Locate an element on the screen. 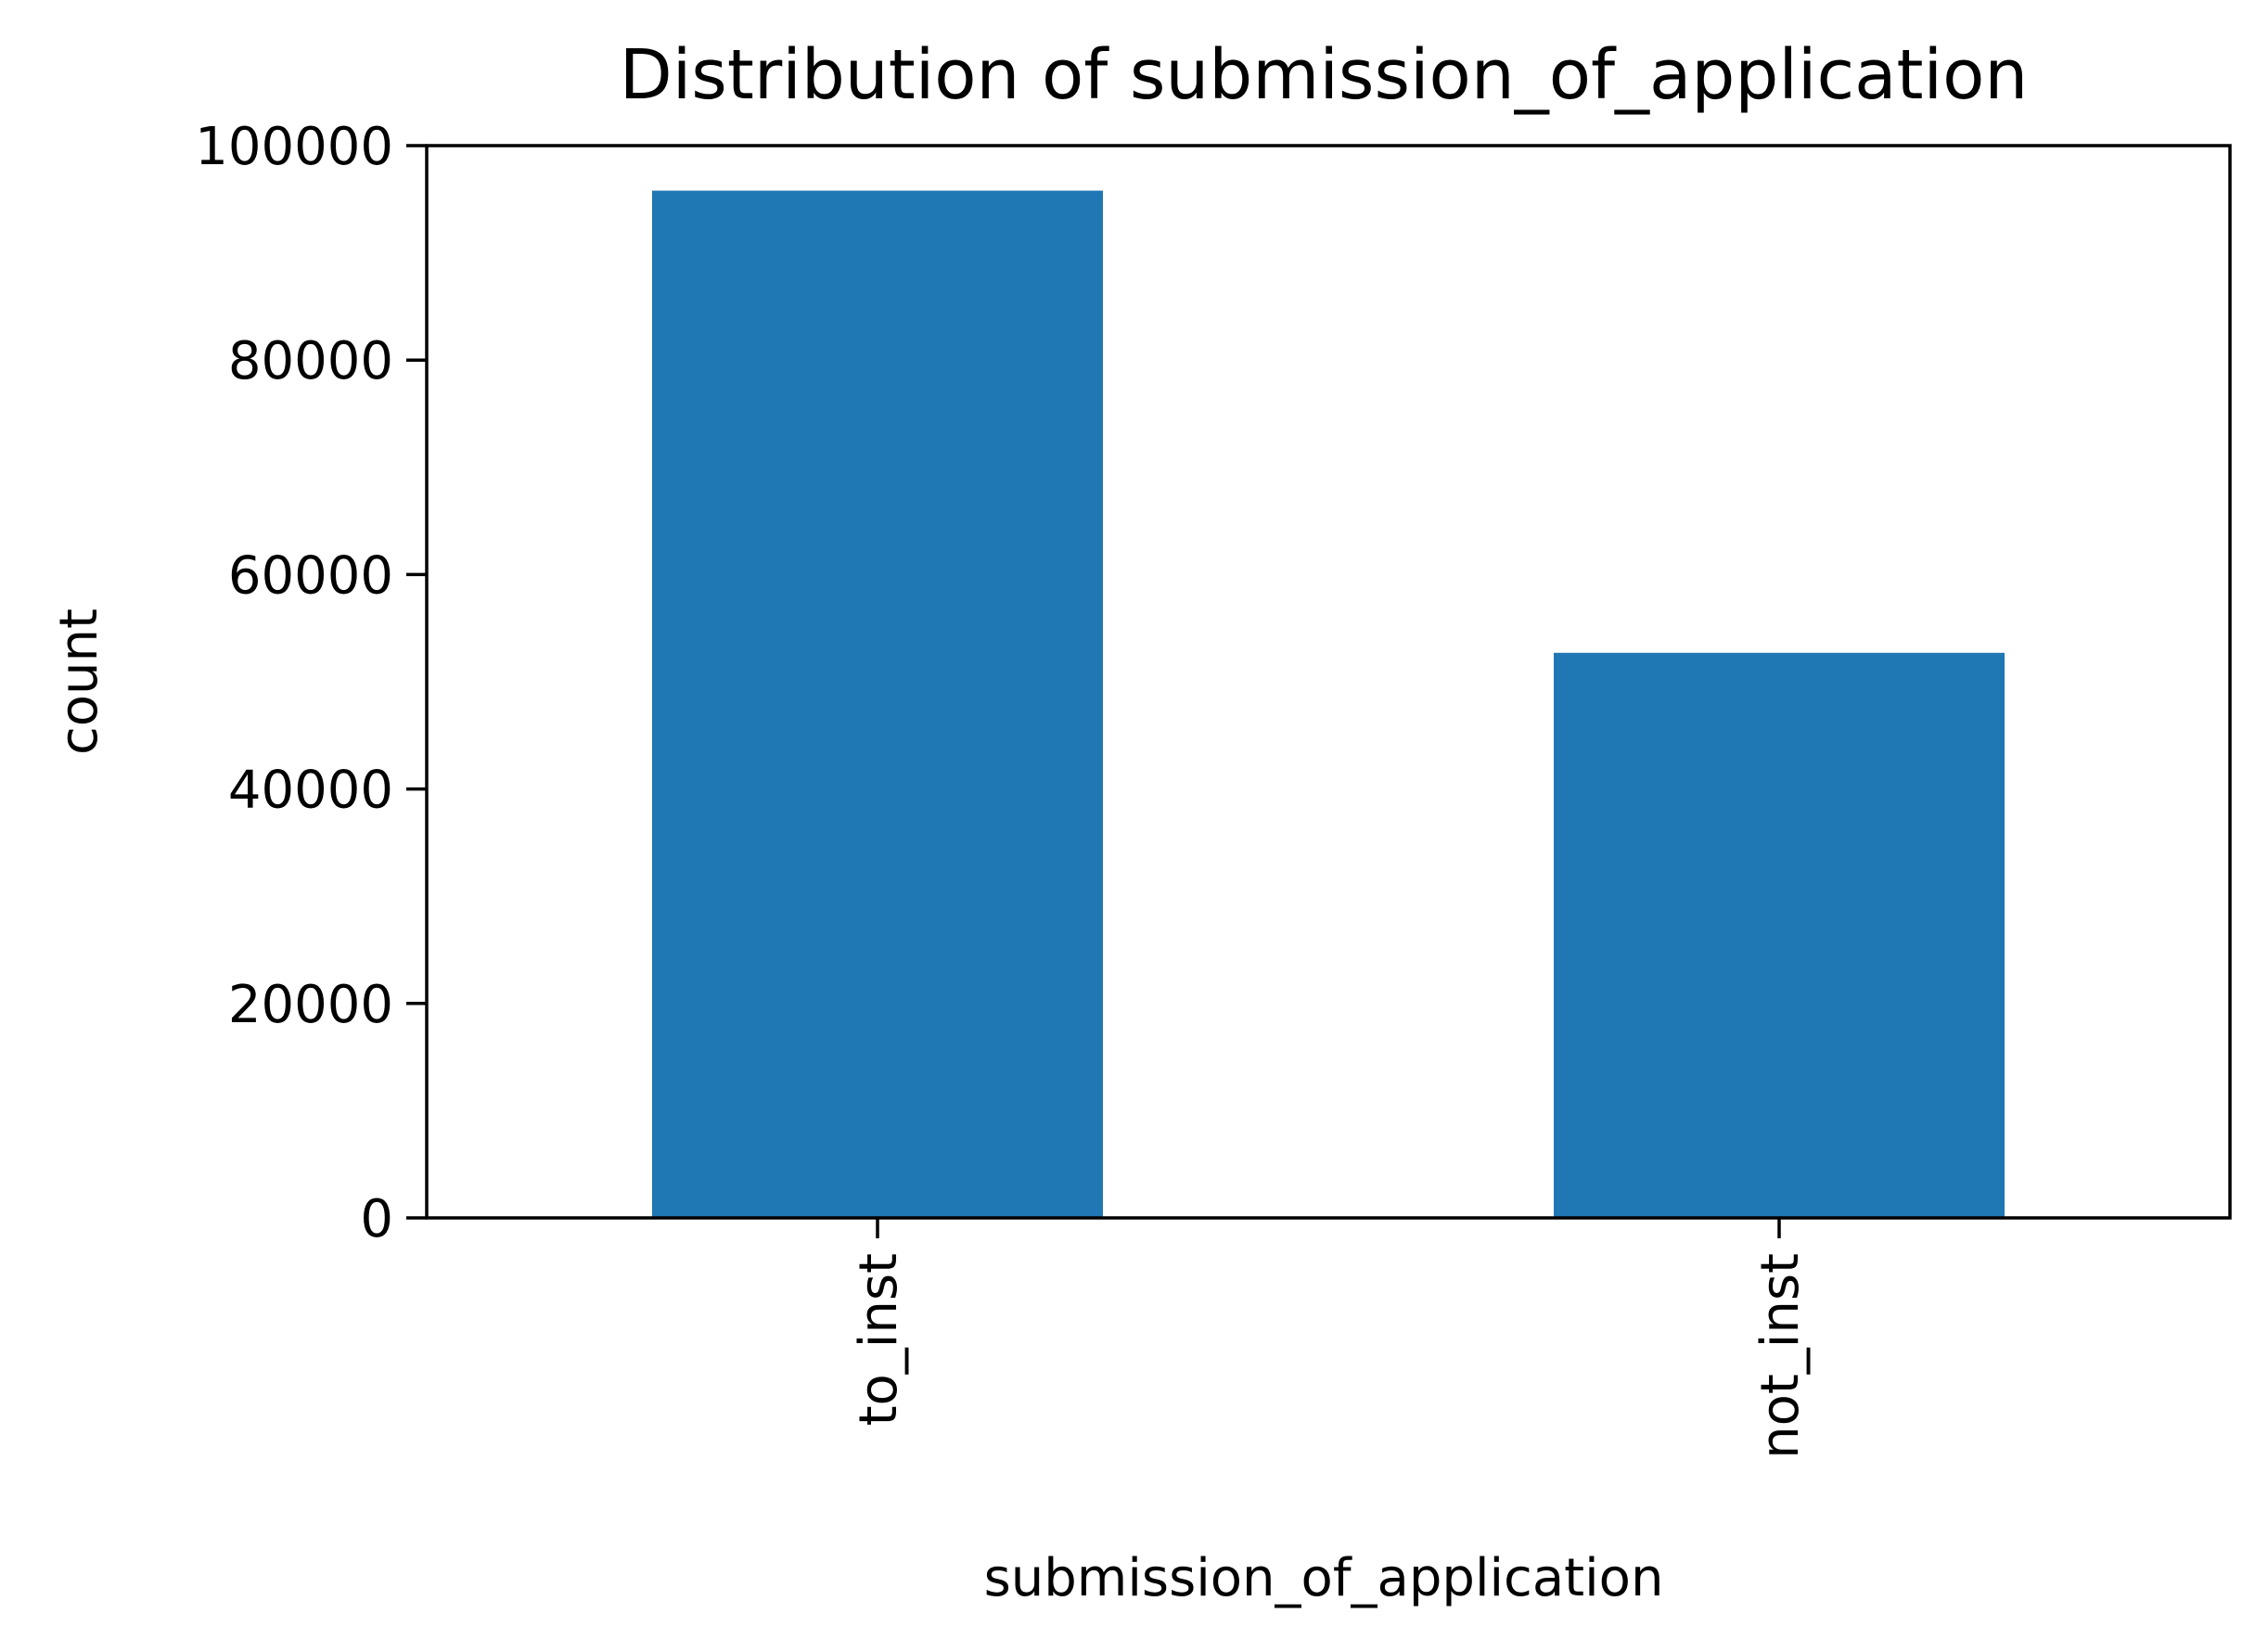 The image size is (2268, 1652). bar-not_inst is located at coordinates (1780, 935).